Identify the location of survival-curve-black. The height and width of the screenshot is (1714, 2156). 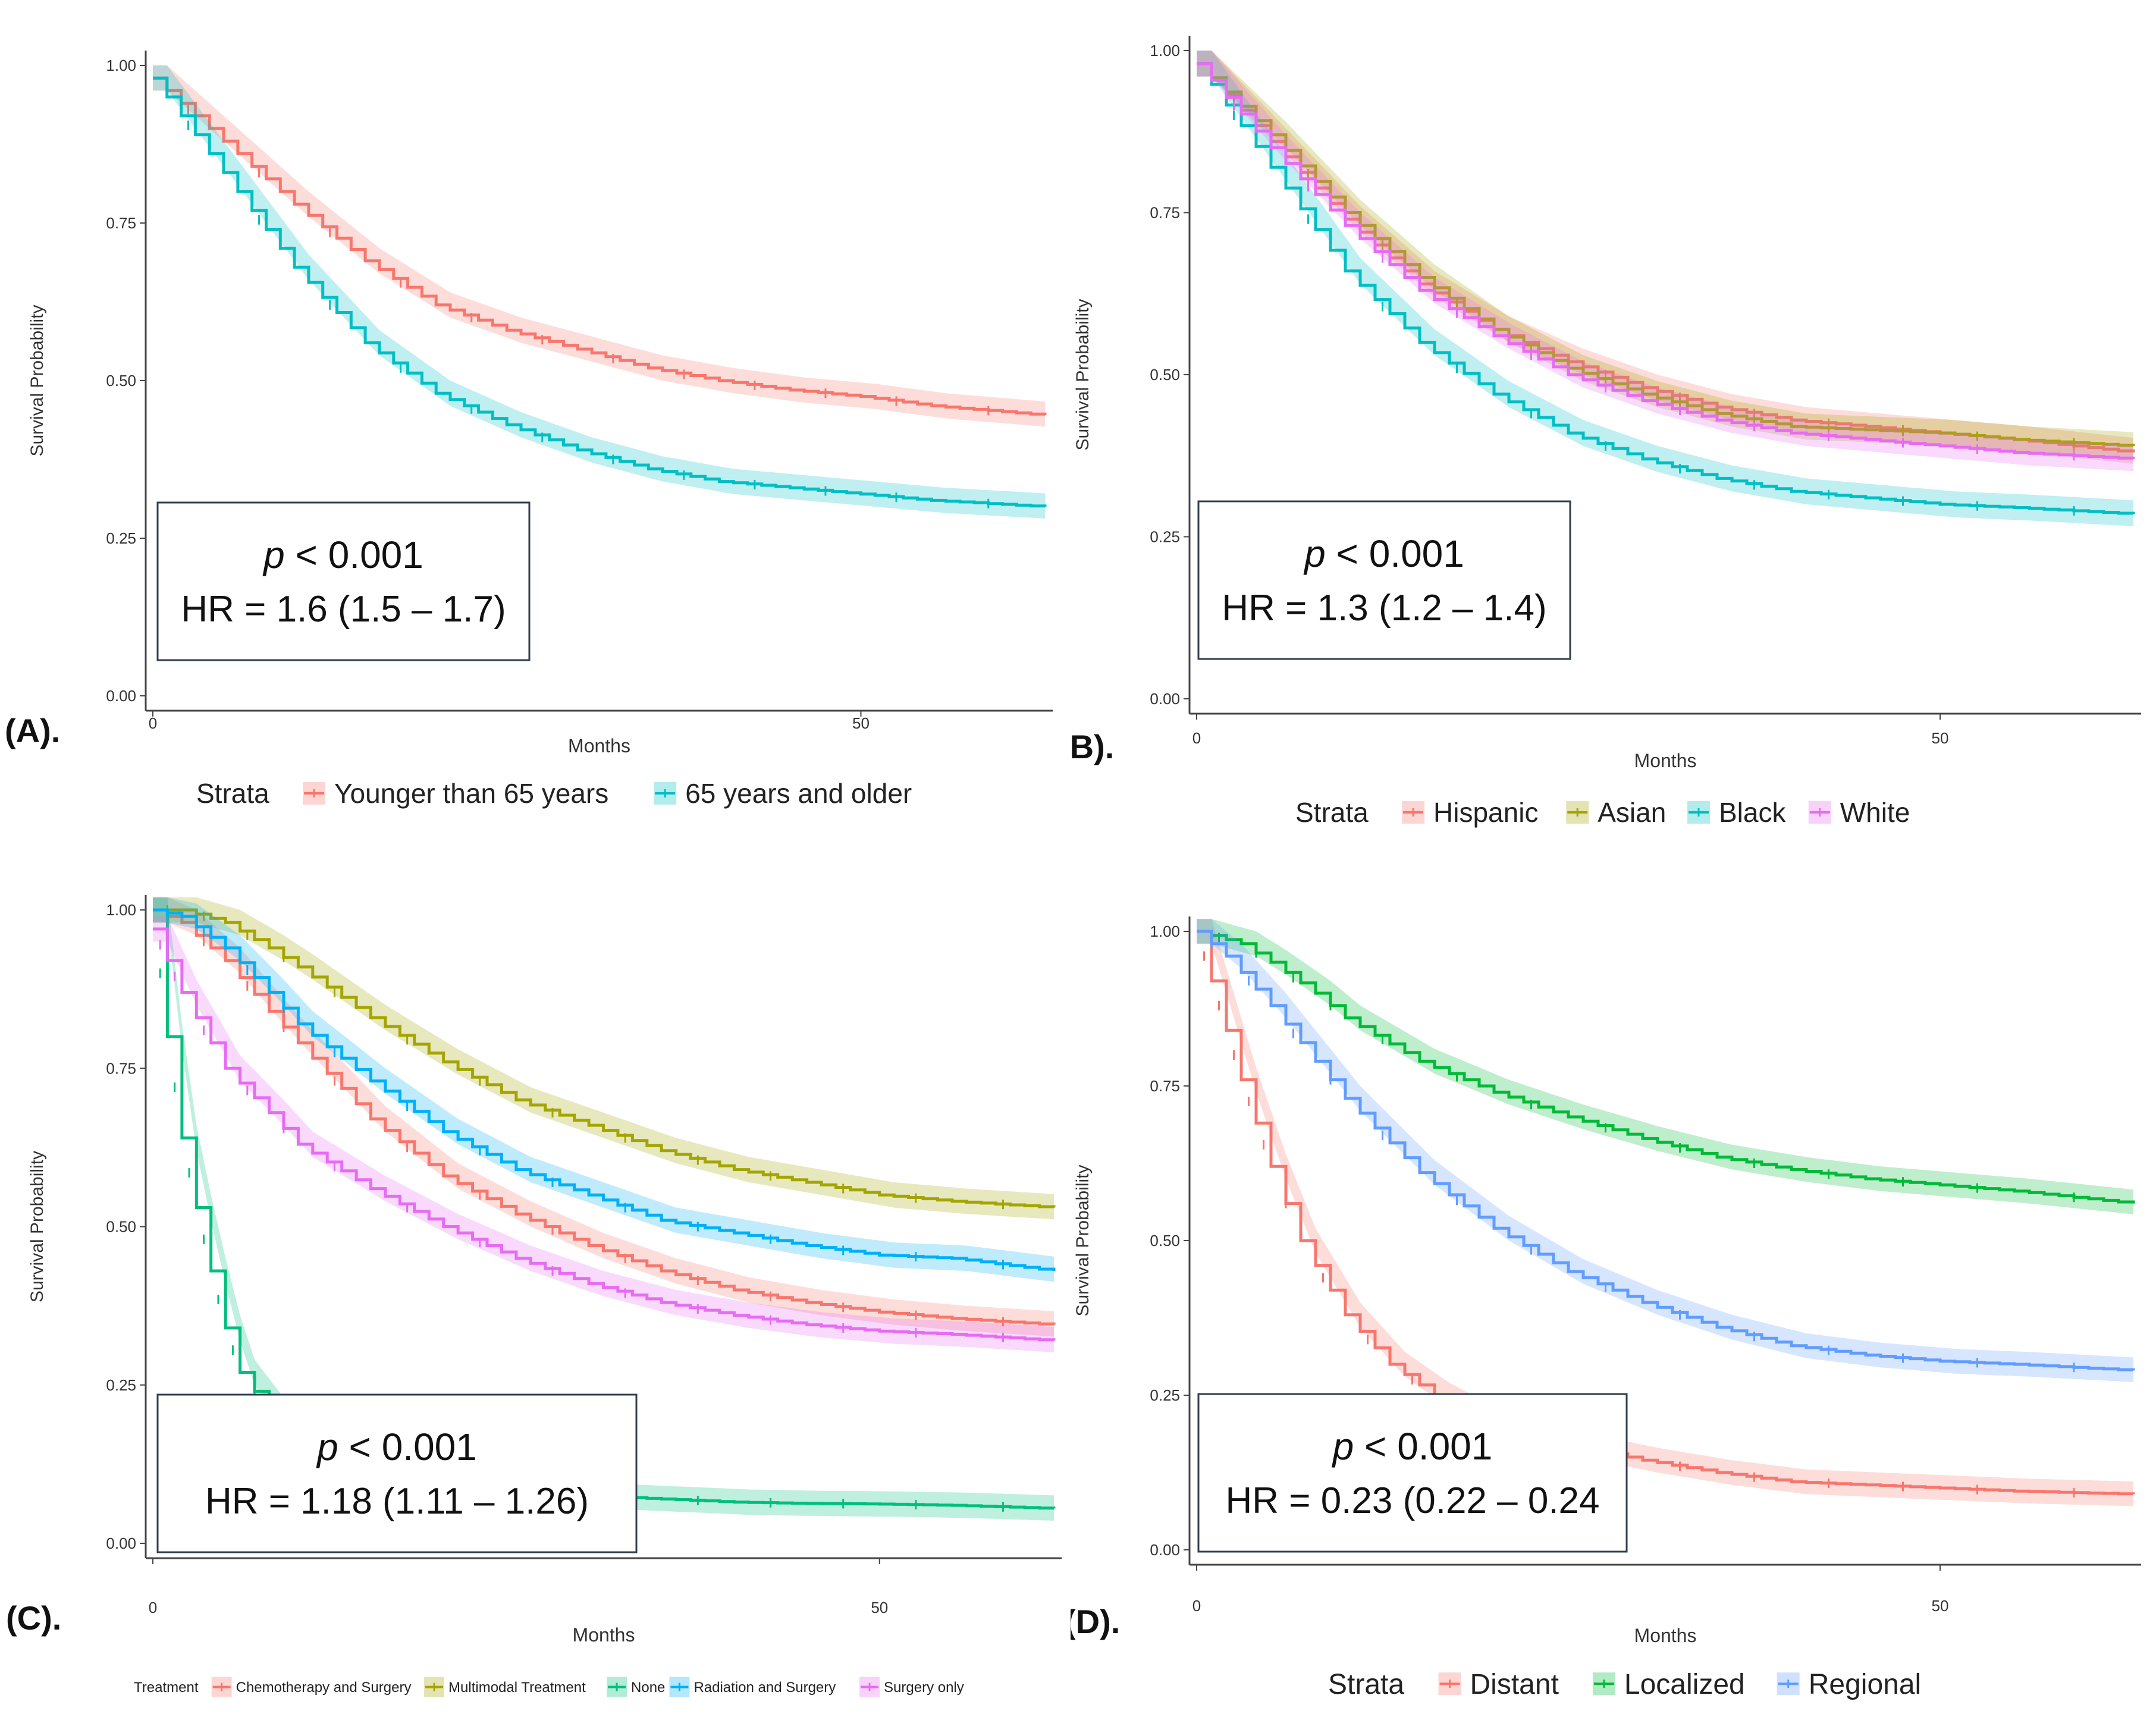
(1666, 288).